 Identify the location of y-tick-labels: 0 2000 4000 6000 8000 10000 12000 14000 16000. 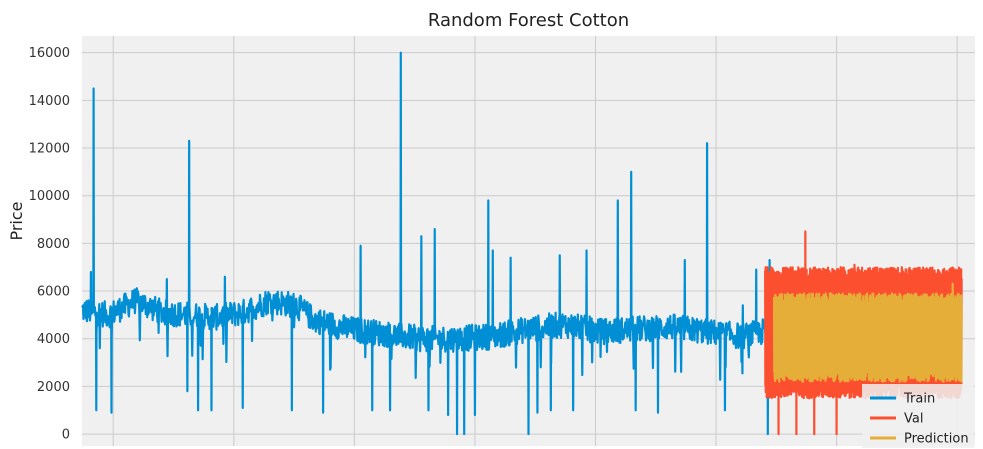
(49, 244).